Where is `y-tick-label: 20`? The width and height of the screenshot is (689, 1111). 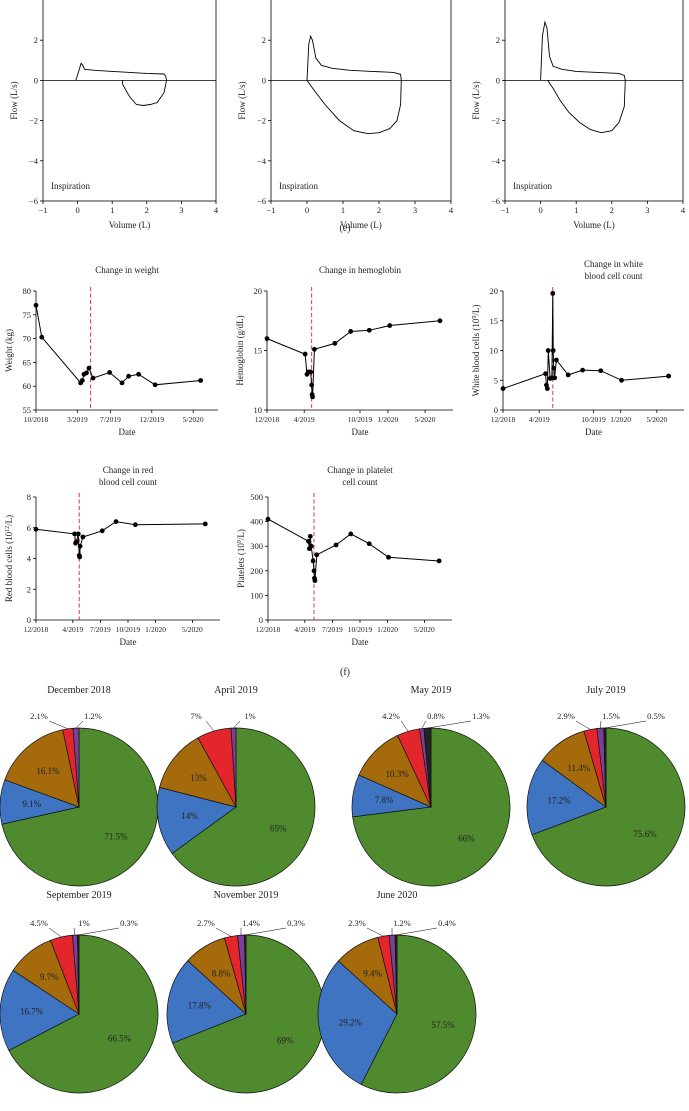
y-tick-label: 20 is located at coordinates (258, 291).